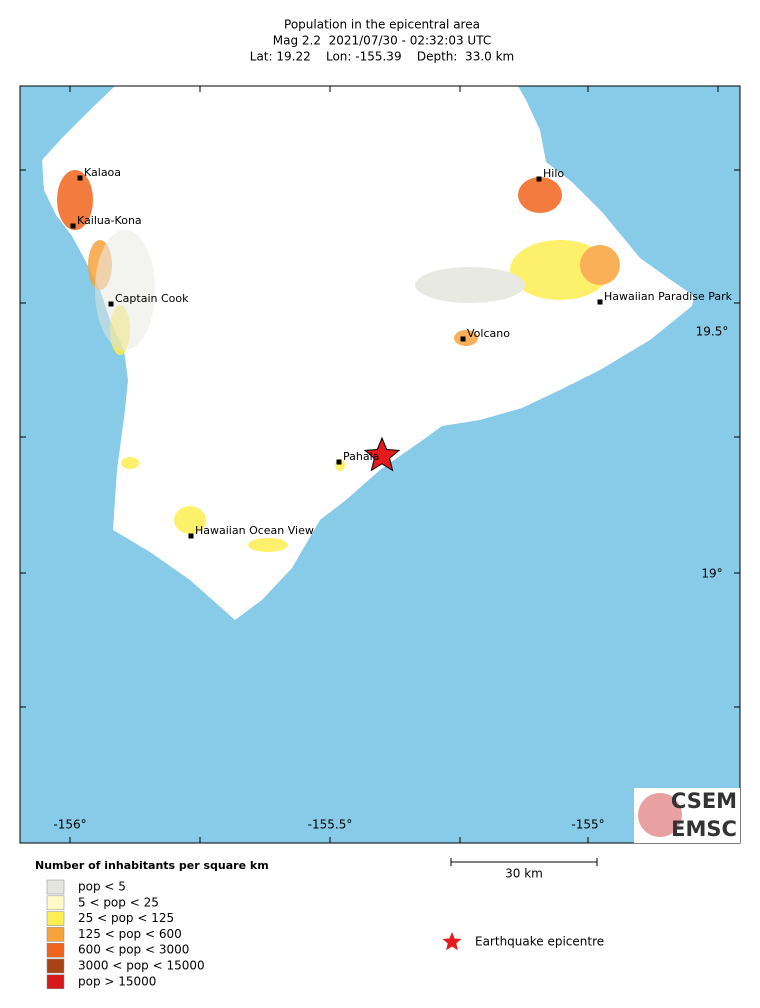  Describe the element at coordinates (152, 865) in the screenshot. I see `legend-title: Number of inhabitants per square km` at that location.